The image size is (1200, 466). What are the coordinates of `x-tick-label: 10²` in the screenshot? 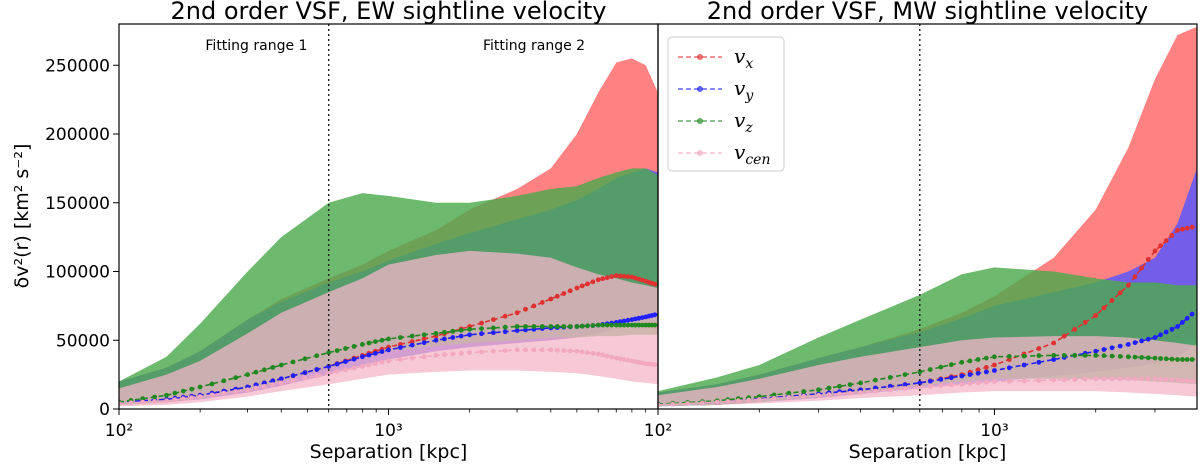 It's located at (119, 431).